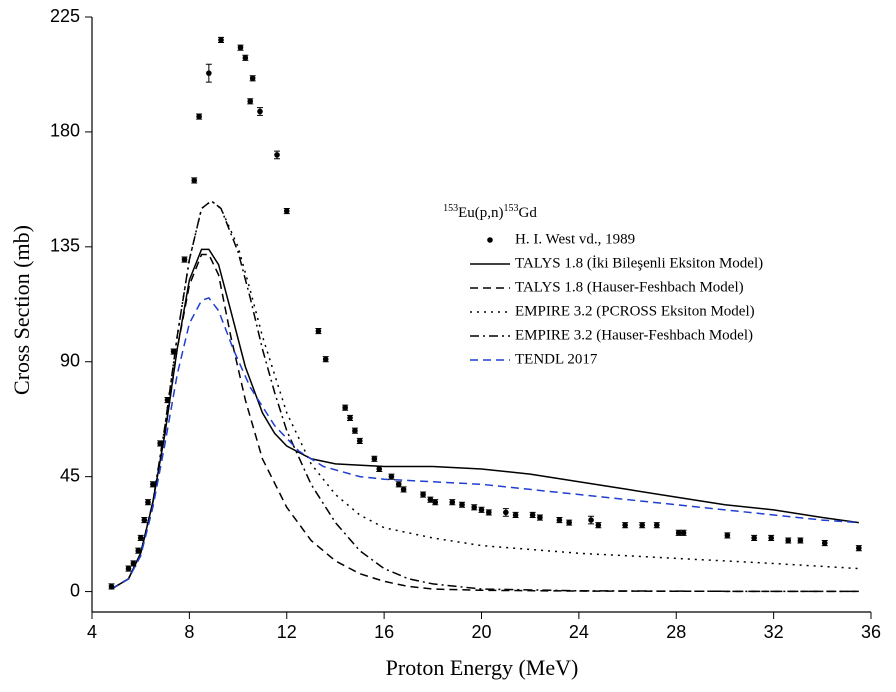 The width and height of the screenshot is (896, 692). What do you see at coordinates (189, 632) in the screenshot?
I see `x-tick-label: 8` at bounding box center [189, 632].